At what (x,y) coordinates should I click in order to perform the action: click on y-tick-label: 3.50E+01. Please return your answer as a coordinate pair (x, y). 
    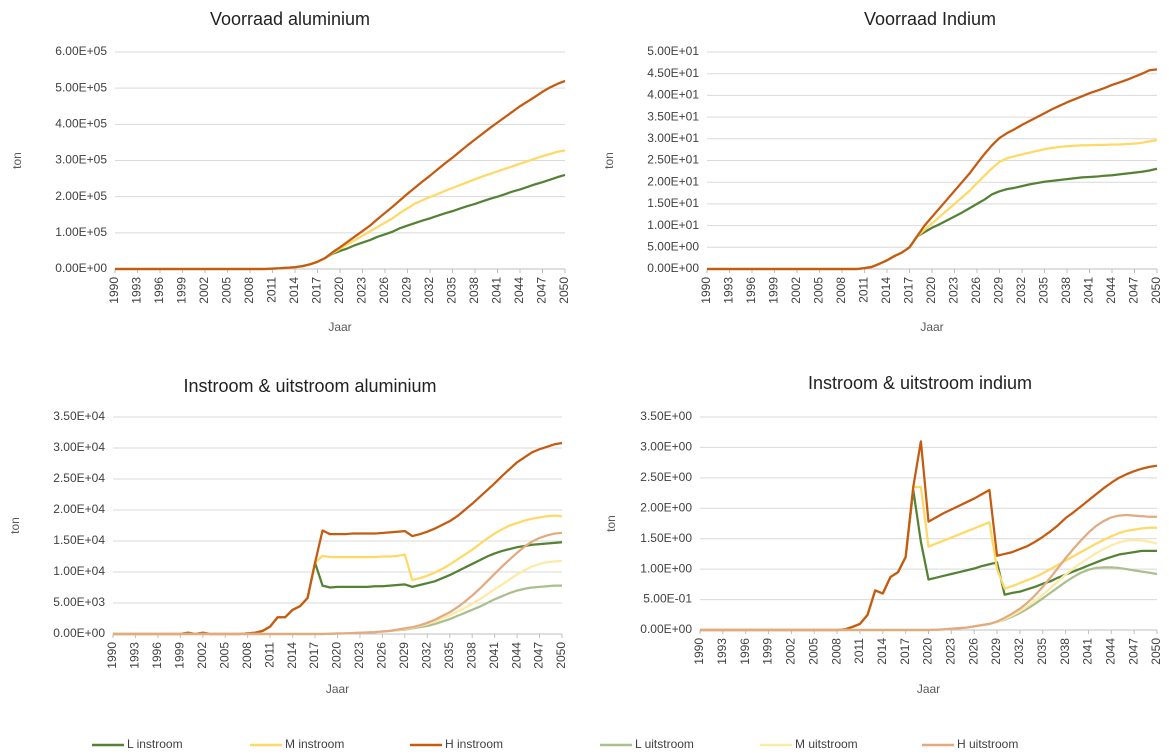
    Looking at the image, I should click on (673, 116).